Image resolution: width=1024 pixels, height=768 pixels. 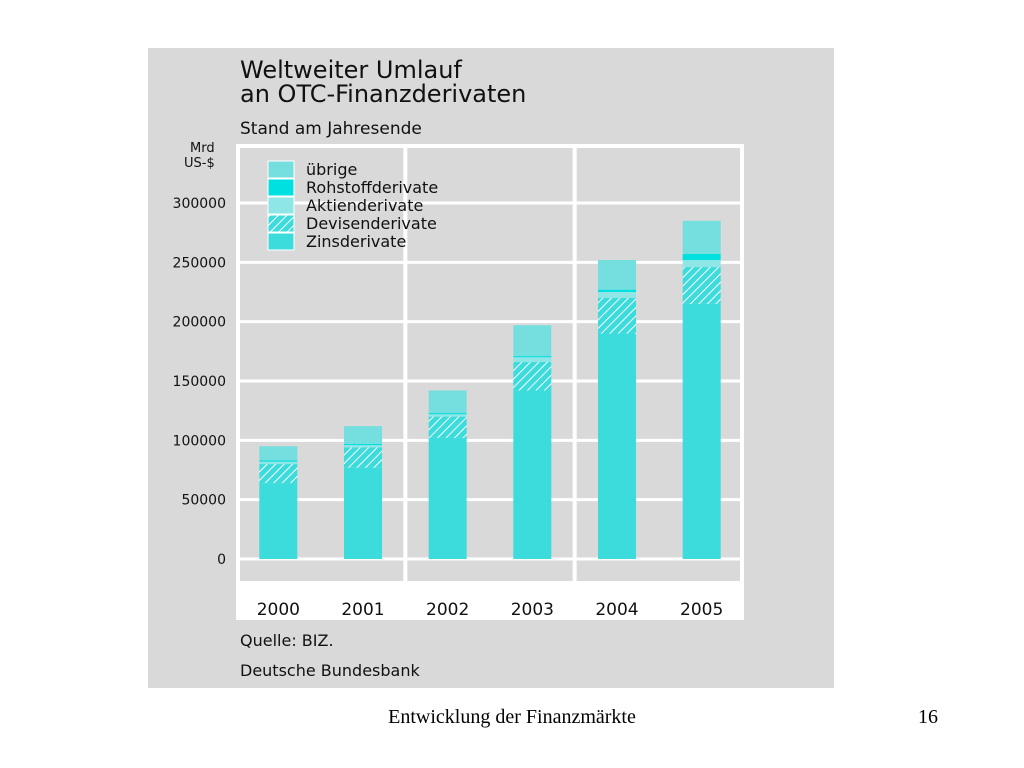 I want to click on bar-2005, so click(x=701, y=389).